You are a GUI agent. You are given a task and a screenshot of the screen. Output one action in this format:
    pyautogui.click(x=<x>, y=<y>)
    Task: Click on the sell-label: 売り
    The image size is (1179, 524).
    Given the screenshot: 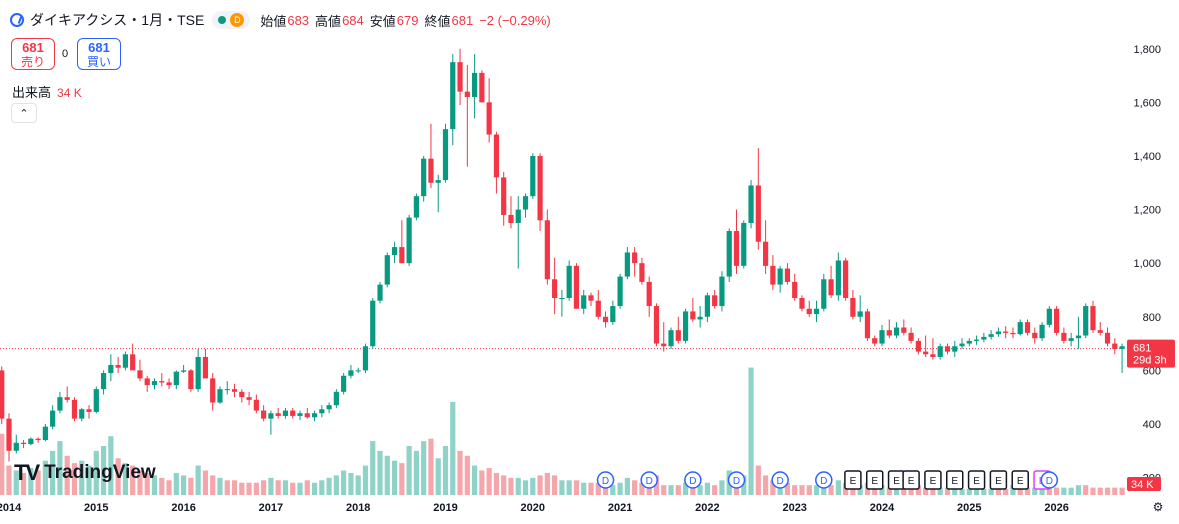 What is the action you would take?
    pyautogui.click(x=32, y=62)
    